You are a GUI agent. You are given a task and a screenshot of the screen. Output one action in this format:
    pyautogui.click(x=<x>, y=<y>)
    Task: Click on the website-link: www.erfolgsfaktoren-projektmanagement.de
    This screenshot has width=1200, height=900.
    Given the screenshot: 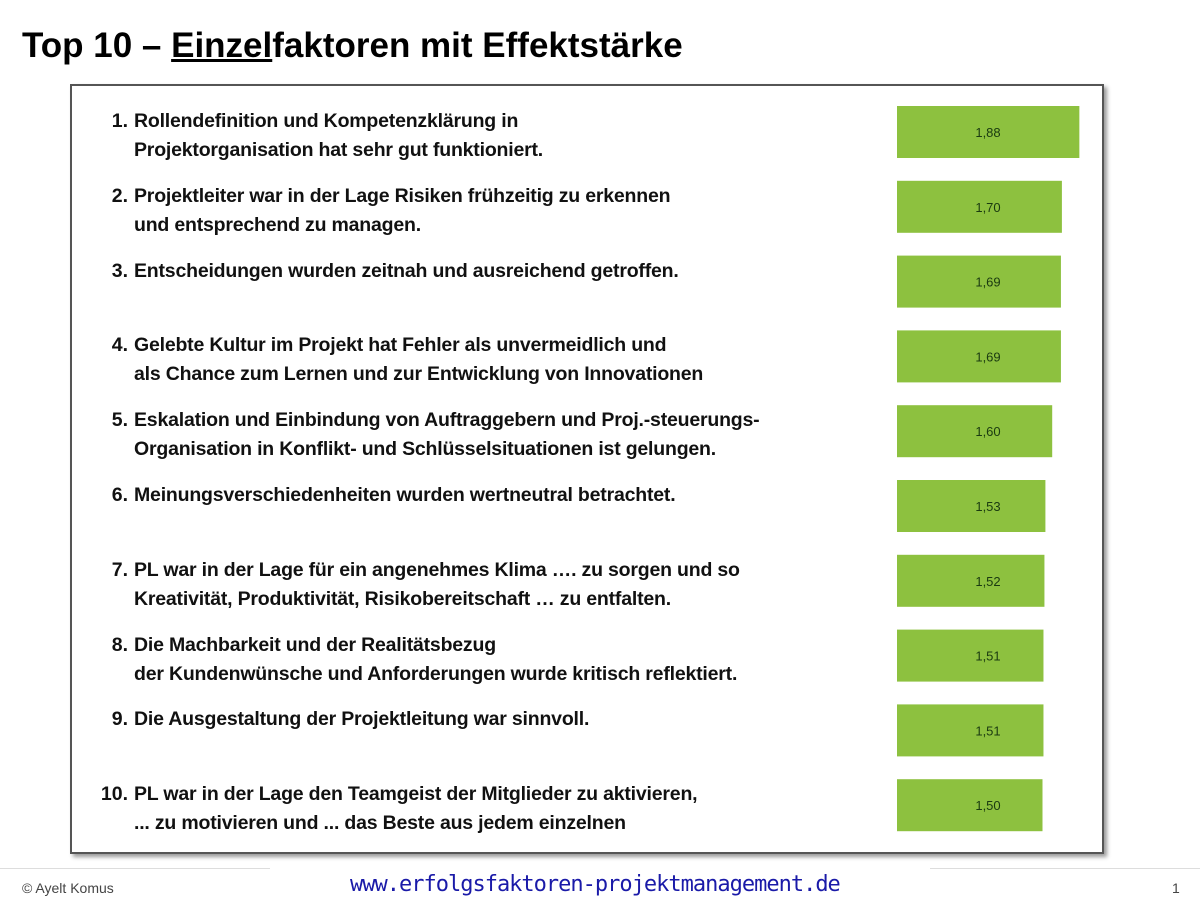 What is the action you would take?
    pyautogui.click(x=595, y=884)
    